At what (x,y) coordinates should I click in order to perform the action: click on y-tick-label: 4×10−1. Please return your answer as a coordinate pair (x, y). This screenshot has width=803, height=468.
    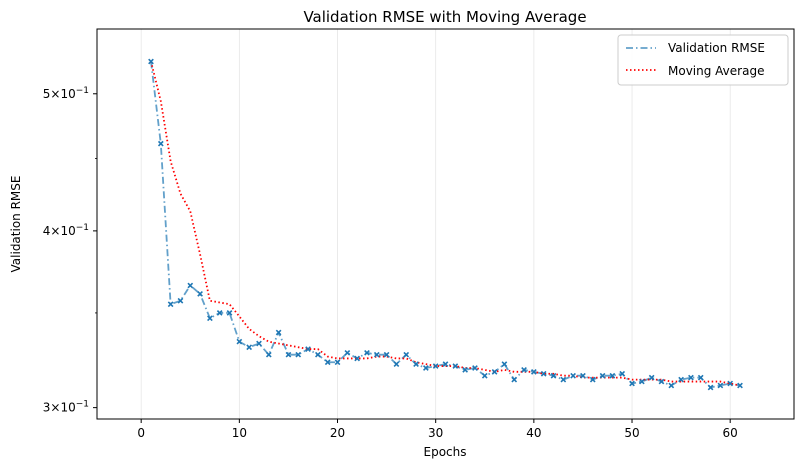
    Looking at the image, I should click on (66, 230).